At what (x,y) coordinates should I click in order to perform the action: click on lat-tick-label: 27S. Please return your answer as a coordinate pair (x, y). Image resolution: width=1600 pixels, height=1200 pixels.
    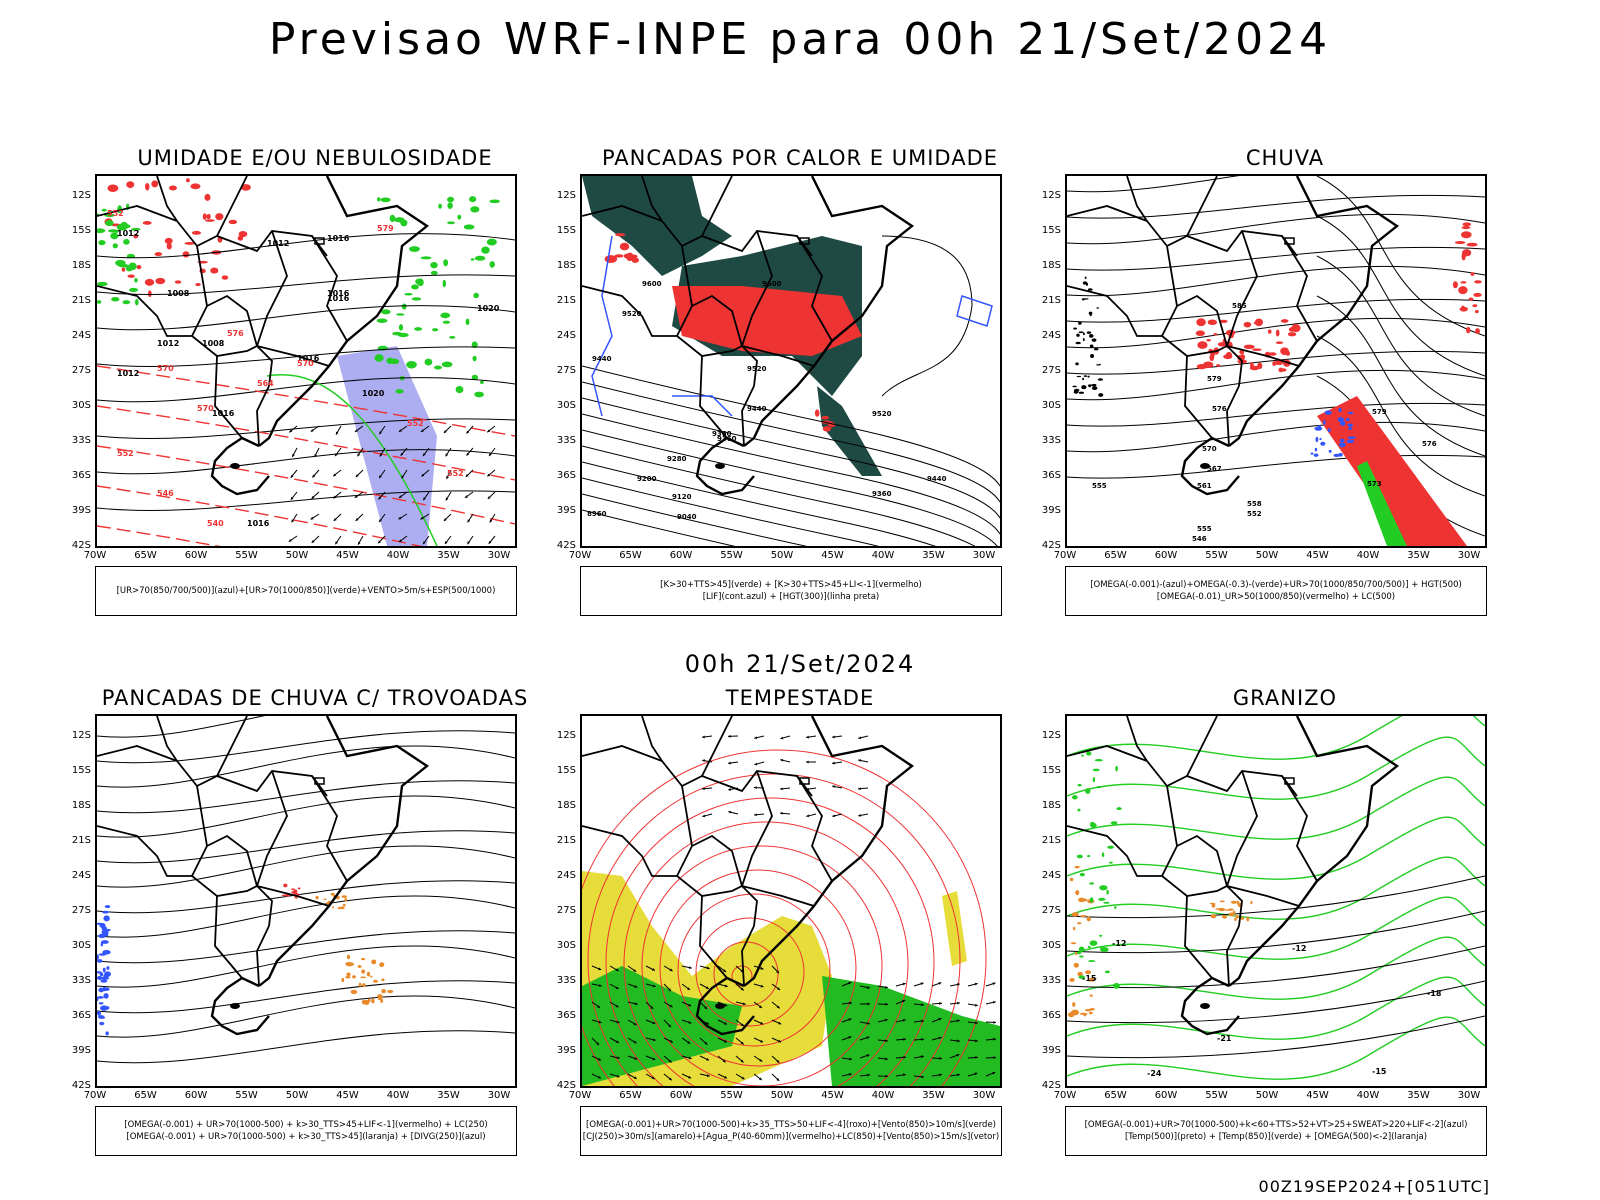
    Looking at the image, I should click on (566, 370).